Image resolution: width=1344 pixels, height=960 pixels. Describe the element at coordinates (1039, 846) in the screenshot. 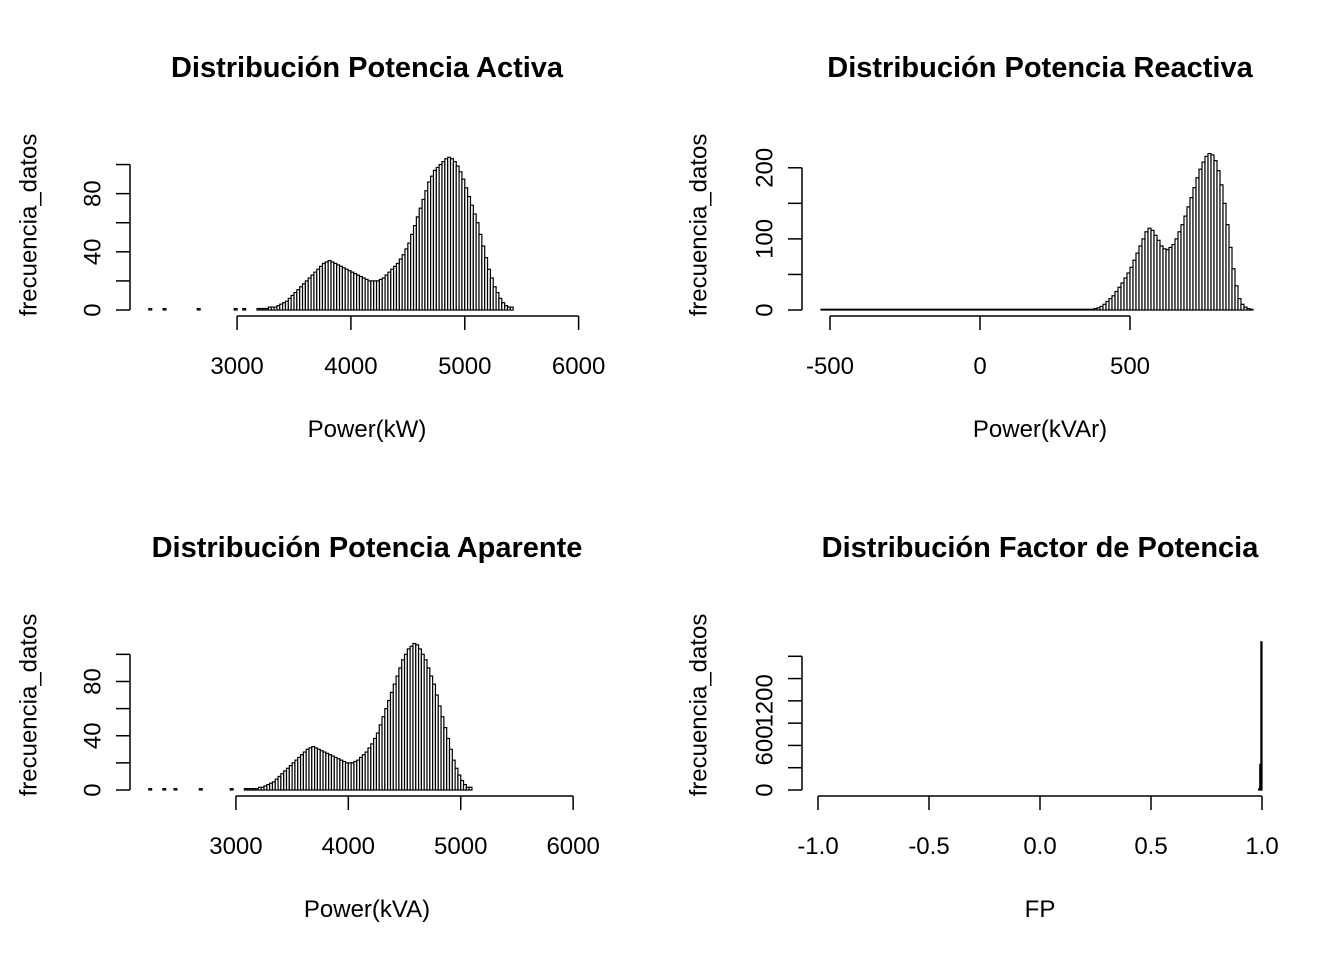

I see `x-tick-label: 0.0` at that location.